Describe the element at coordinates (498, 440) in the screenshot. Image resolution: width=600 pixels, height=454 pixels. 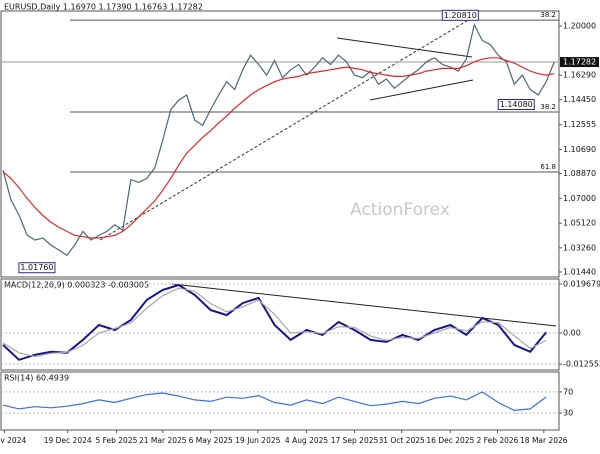
I see `x-tick-label: 2 Feb 2026` at that location.